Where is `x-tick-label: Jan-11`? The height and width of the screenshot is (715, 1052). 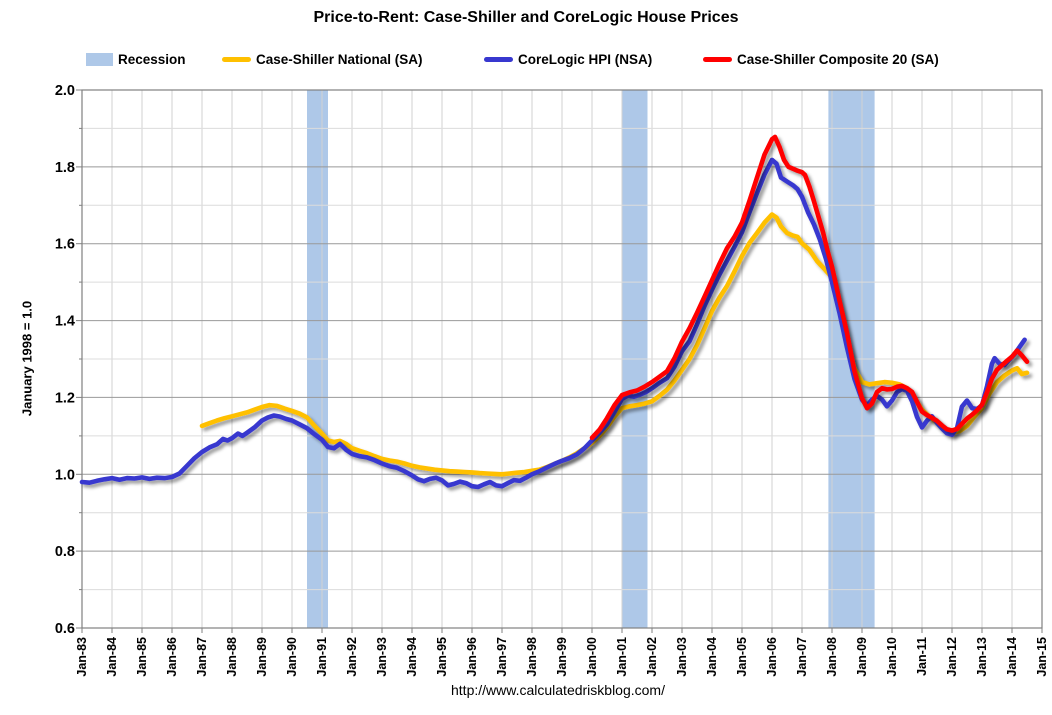 x-tick-label: Jan-11 is located at coordinates (922, 656).